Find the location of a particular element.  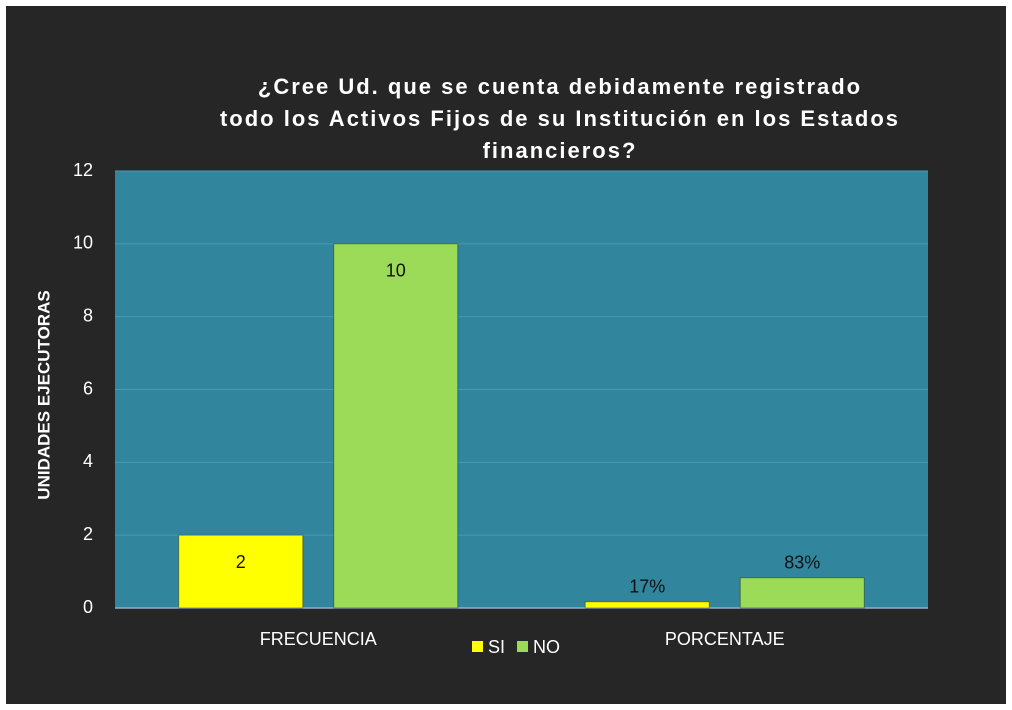

x-tick-label: FRECUENCIA is located at coordinates (318, 639).